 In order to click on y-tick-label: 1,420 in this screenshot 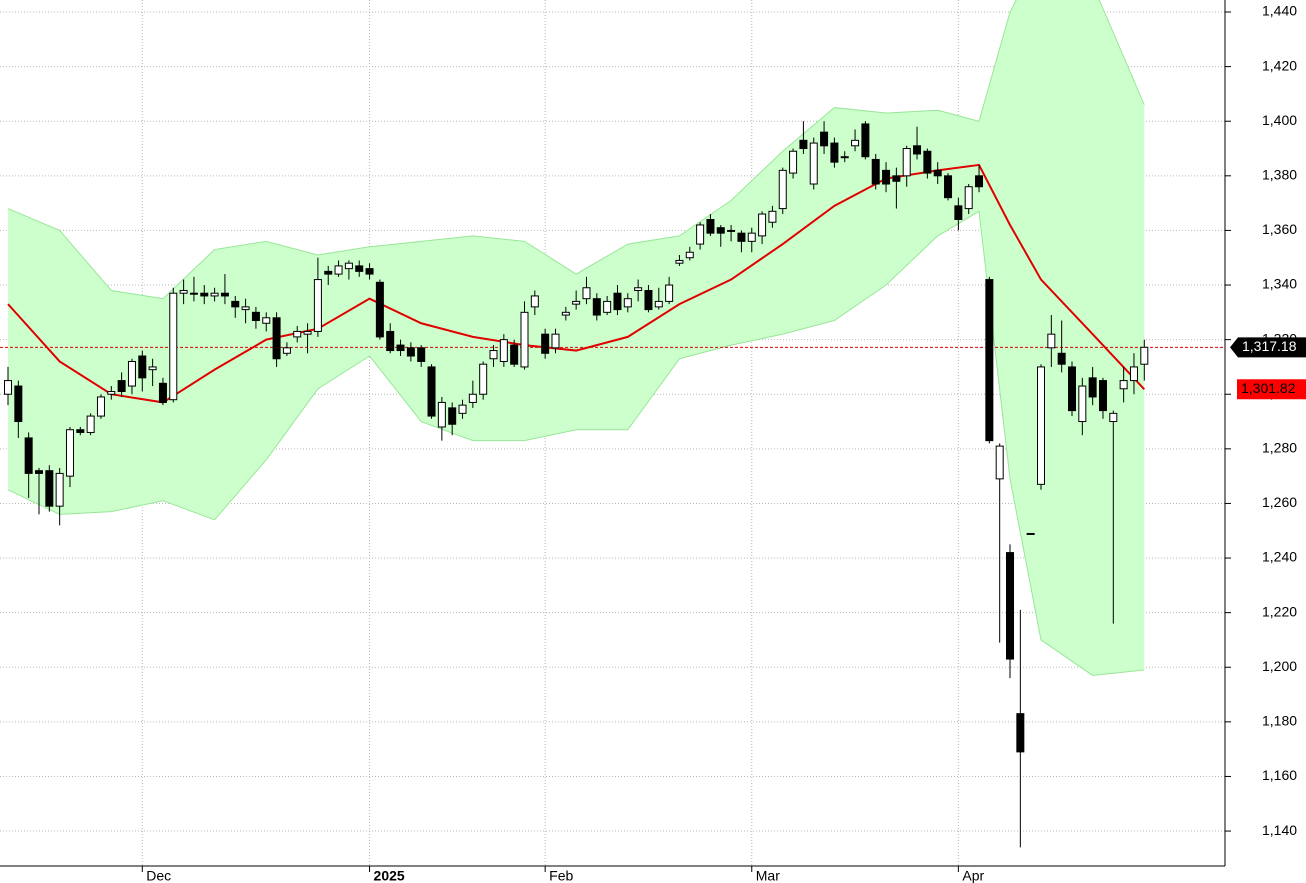, I will do `click(1279, 65)`.